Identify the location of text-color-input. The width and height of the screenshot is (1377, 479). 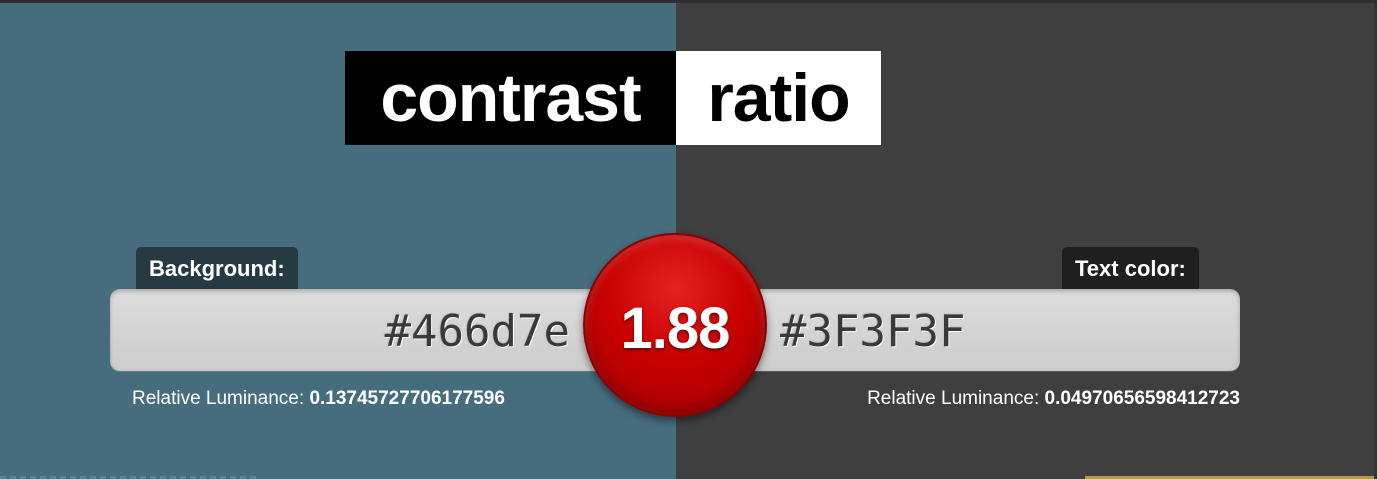
(1000, 331).